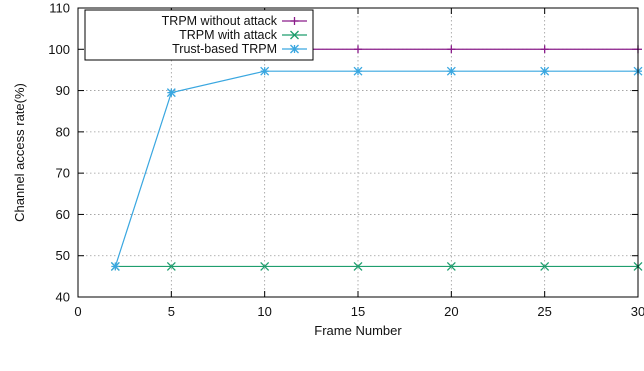 The image size is (644, 371). What do you see at coordinates (264, 311) in the screenshot?
I see `x-tick-label: 10` at bounding box center [264, 311].